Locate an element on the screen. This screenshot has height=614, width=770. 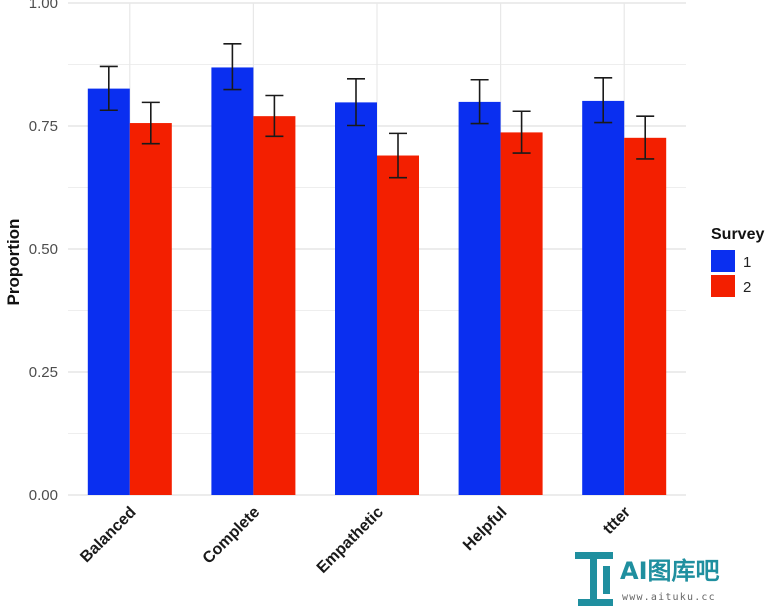
watermark: AI图库吧 www.aituku.cc is located at coordinates (647, 579).